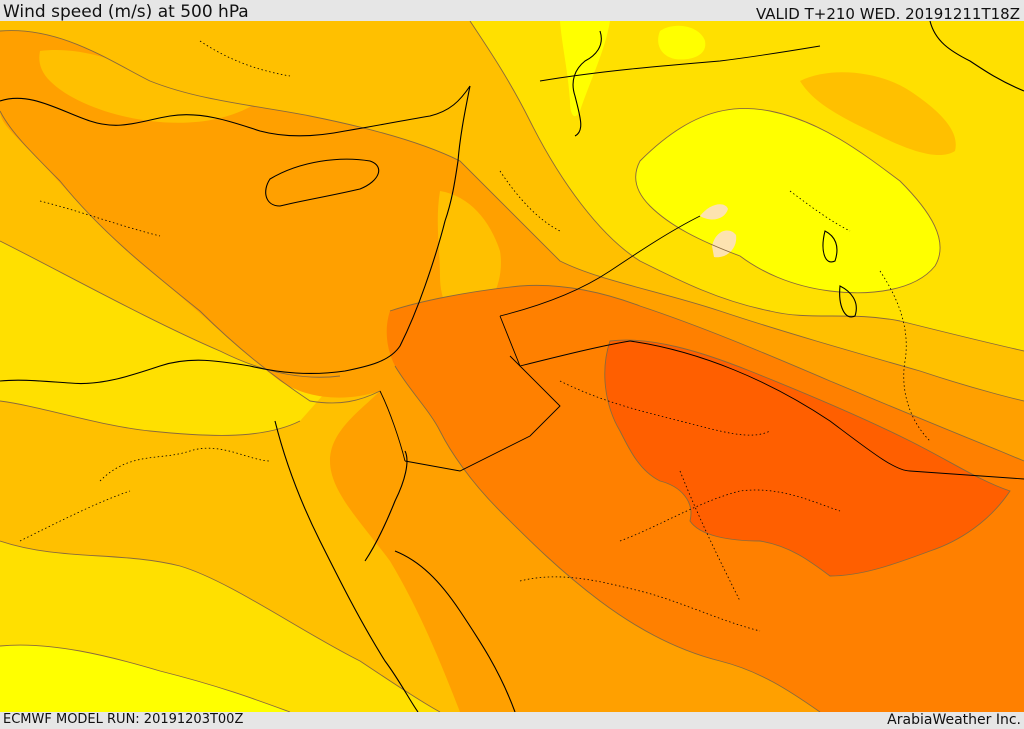 The width and height of the screenshot is (1024, 729). What do you see at coordinates (149, 86) in the screenshot?
I see `band-30-northwest` at bounding box center [149, 86].